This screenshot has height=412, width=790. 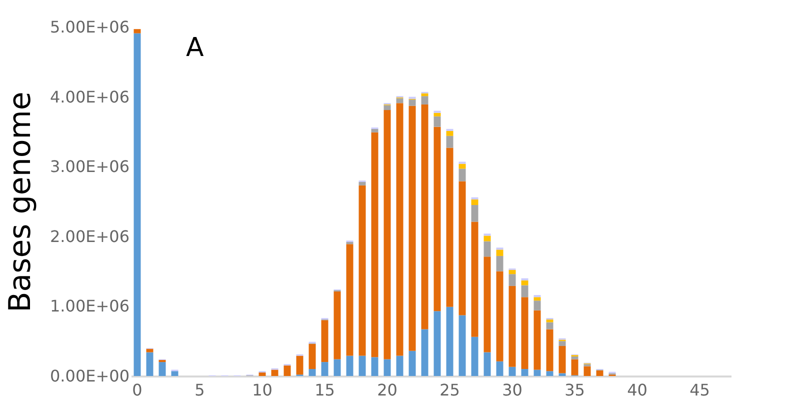 What do you see at coordinates (199, 390) in the screenshot?
I see `x-tick-label: 5` at bounding box center [199, 390].